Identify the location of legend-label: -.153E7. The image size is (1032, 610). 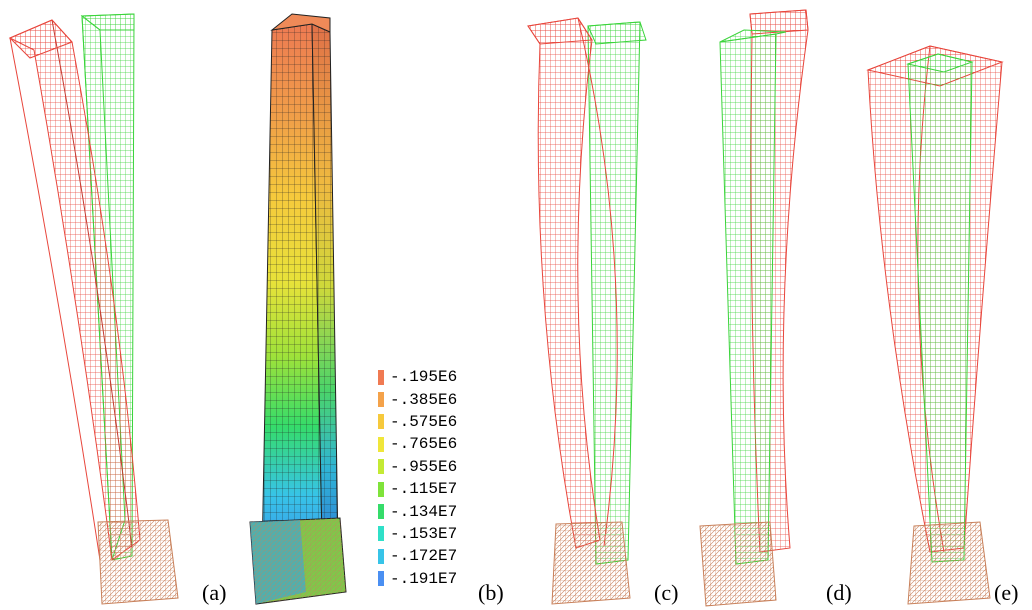
(424, 533).